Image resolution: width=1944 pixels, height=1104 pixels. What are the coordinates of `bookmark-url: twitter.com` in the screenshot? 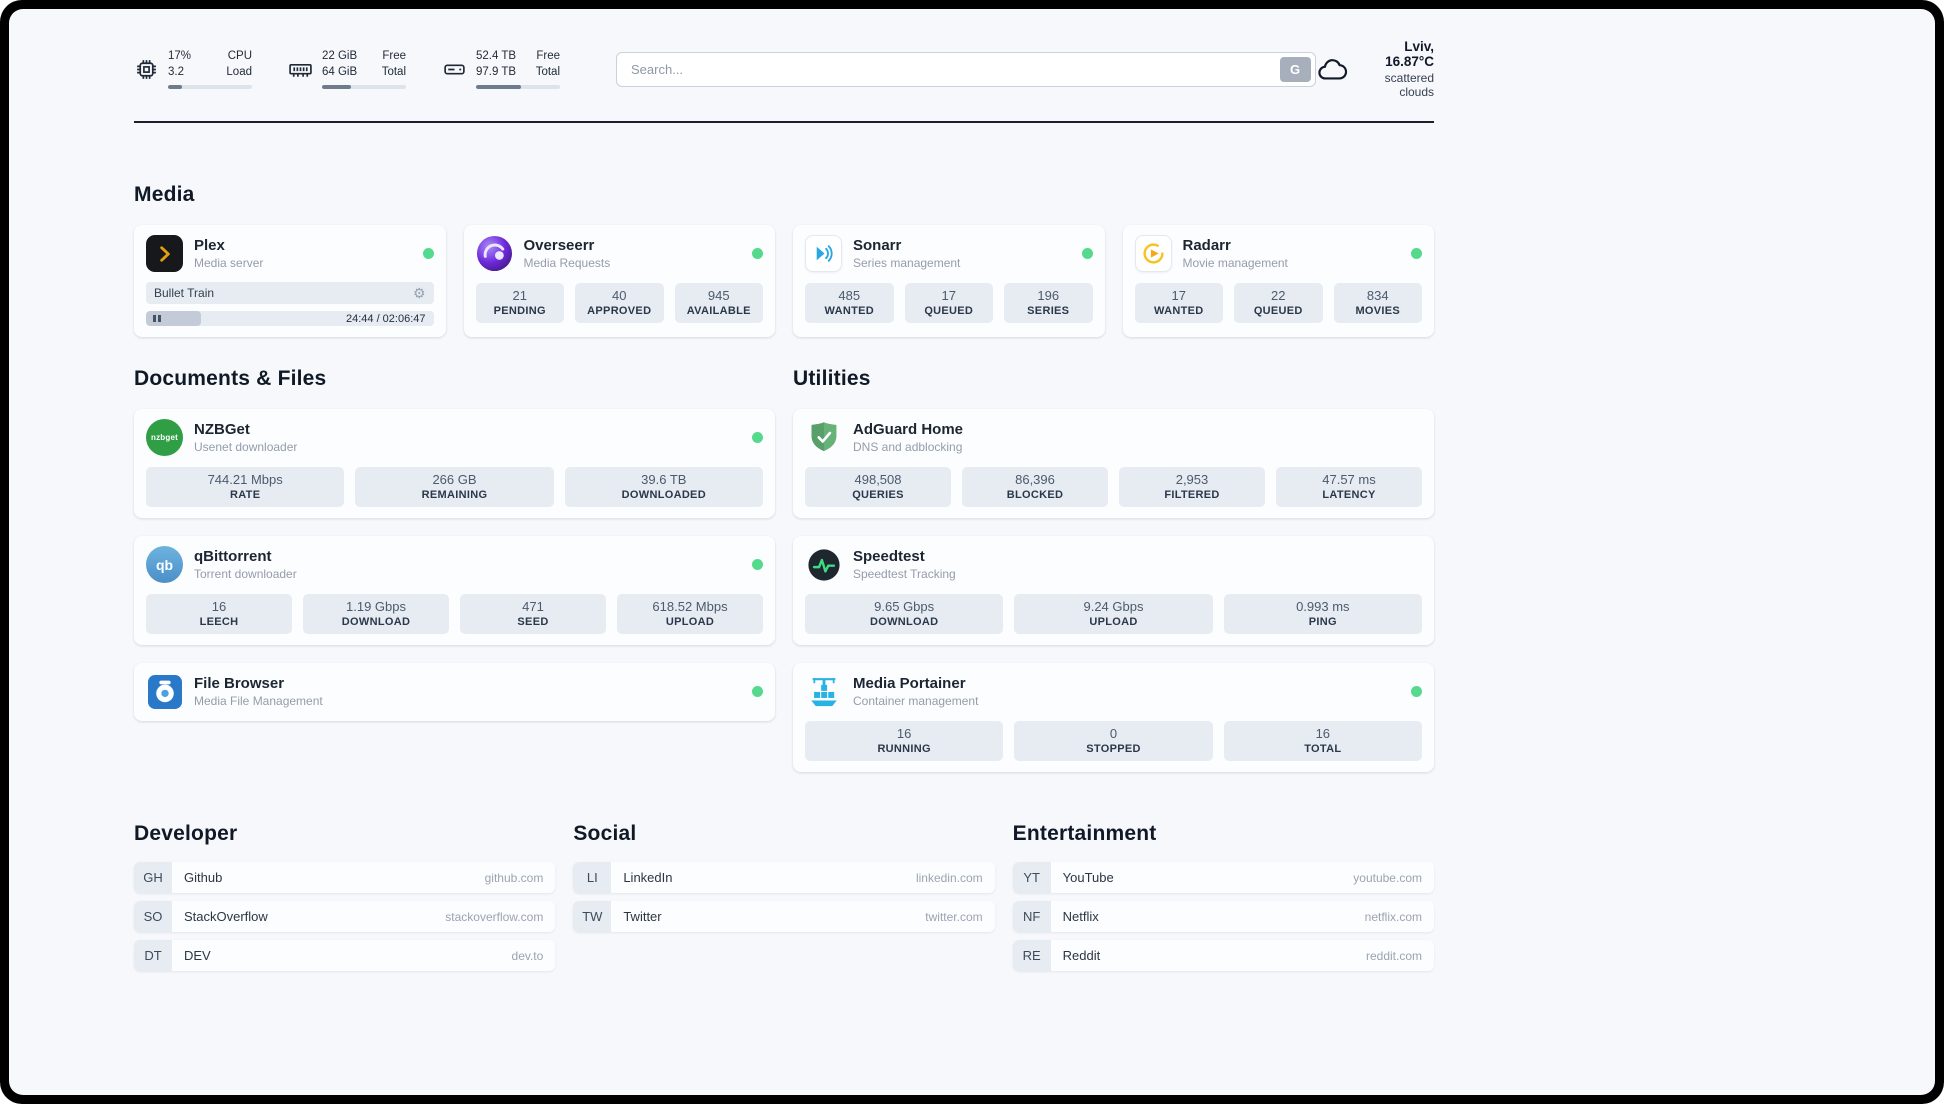 It's located at (954, 916).